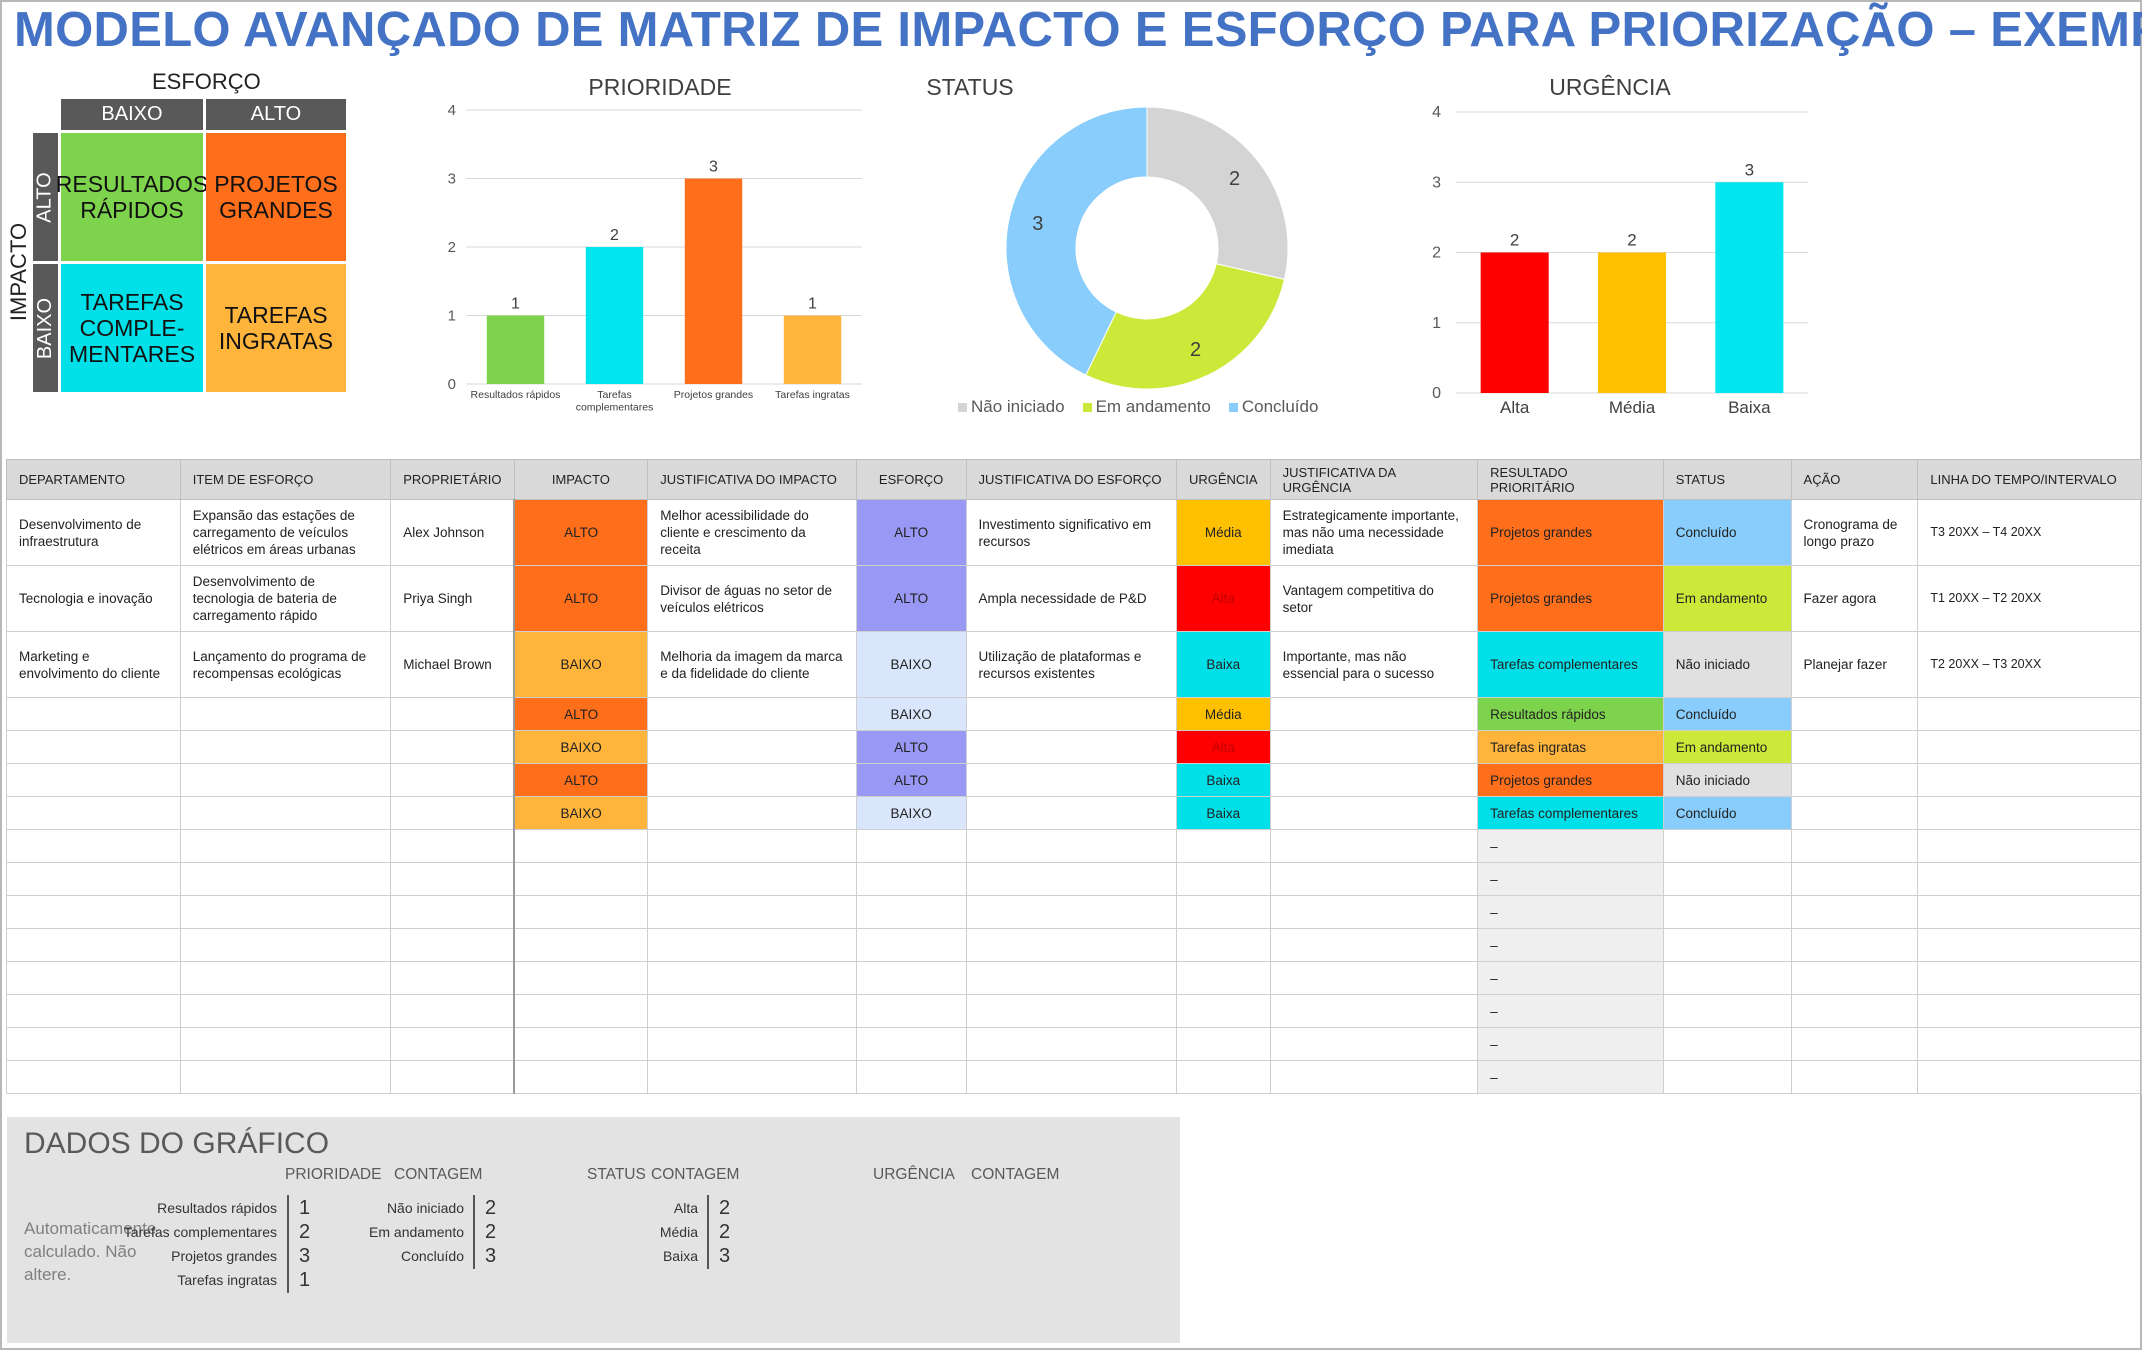  Describe the element at coordinates (1223, 532) in the screenshot. I see `cell-urgency: Média` at that location.